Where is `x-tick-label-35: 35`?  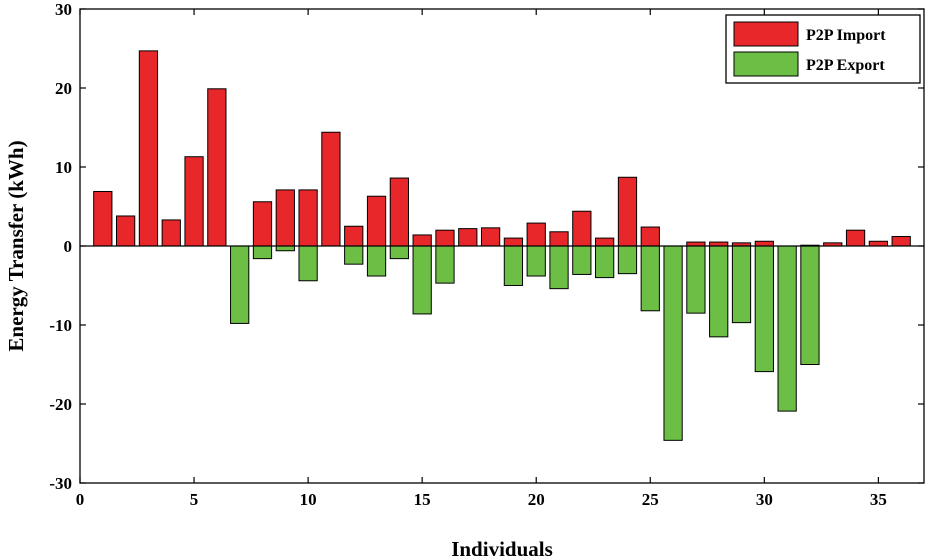 x-tick-label-35: 35 is located at coordinates (878, 499).